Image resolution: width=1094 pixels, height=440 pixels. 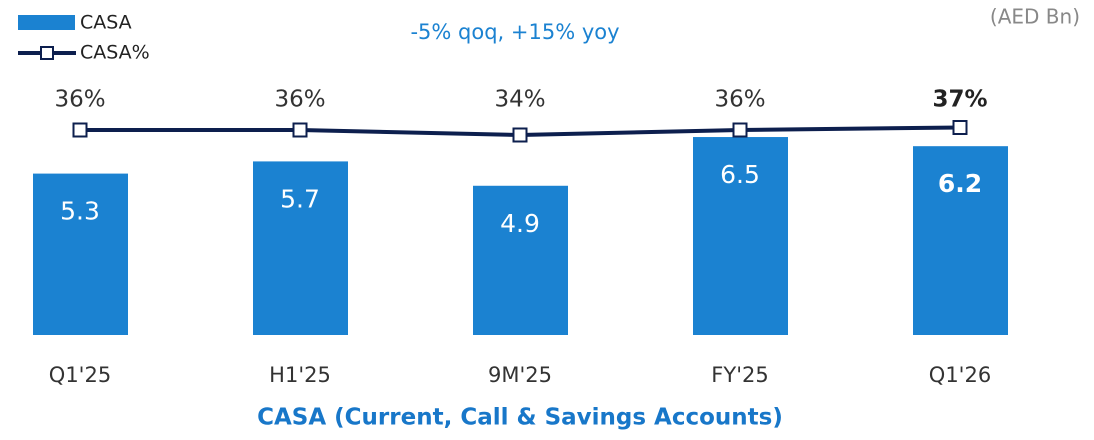 What do you see at coordinates (80, 375) in the screenshot?
I see `x-tick-label: Q1'25` at bounding box center [80, 375].